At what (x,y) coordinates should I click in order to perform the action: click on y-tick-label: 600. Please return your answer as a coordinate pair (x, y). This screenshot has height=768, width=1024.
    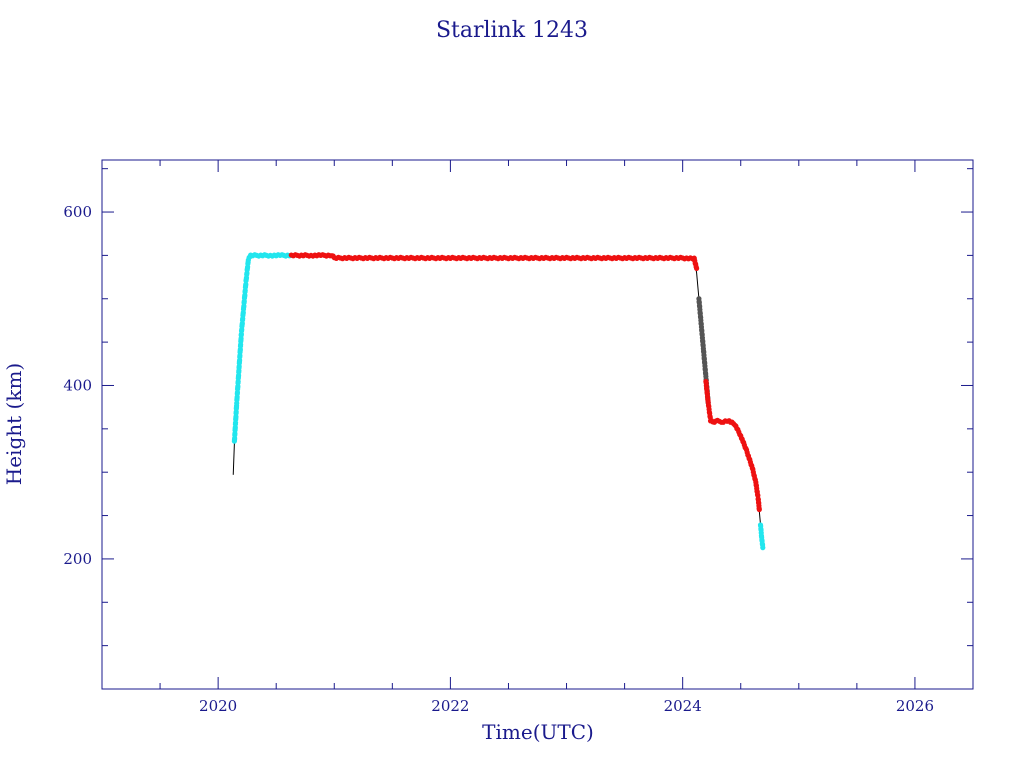
    Looking at the image, I should click on (77, 212).